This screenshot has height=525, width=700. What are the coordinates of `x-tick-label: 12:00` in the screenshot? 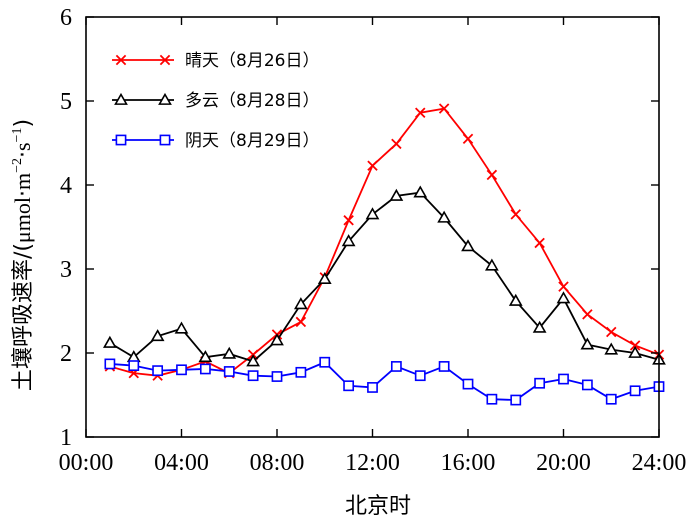 It's located at (372, 463).